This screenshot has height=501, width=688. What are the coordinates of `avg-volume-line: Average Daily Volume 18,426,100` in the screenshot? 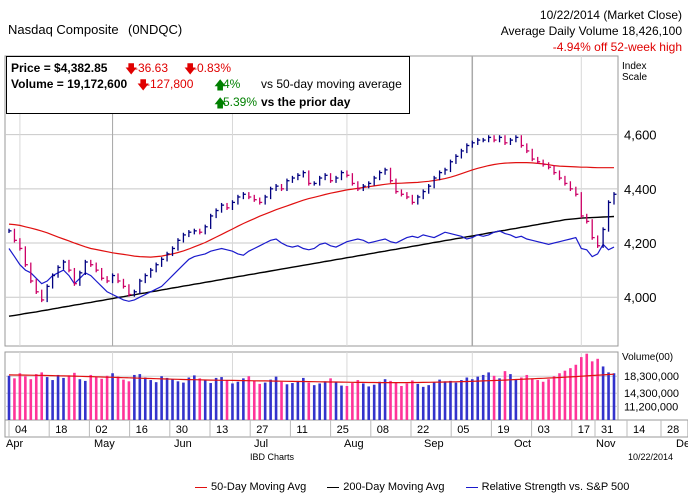 It's located at (591, 31).